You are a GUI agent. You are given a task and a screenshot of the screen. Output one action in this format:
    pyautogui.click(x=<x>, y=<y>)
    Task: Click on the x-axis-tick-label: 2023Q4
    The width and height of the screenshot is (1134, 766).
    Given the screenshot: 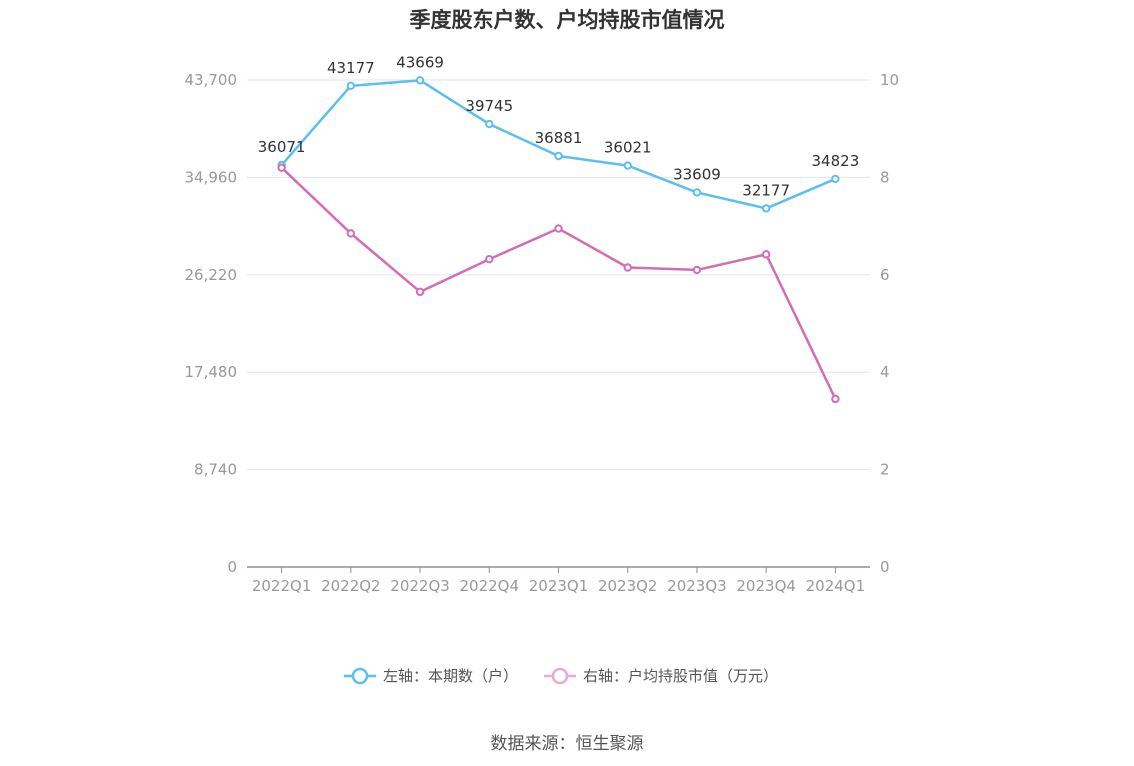 What is the action you would take?
    pyautogui.click(x=766, y=586)
    